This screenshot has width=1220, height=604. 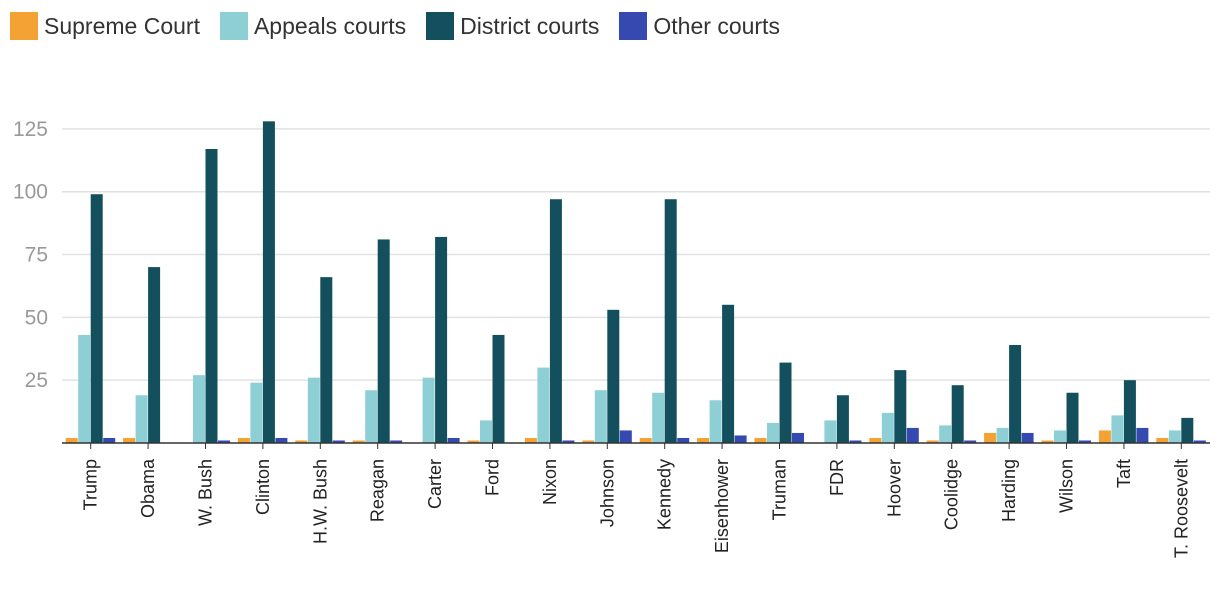 I want to click on bar-clinton-supreme-court, so click(x=243, y=440).